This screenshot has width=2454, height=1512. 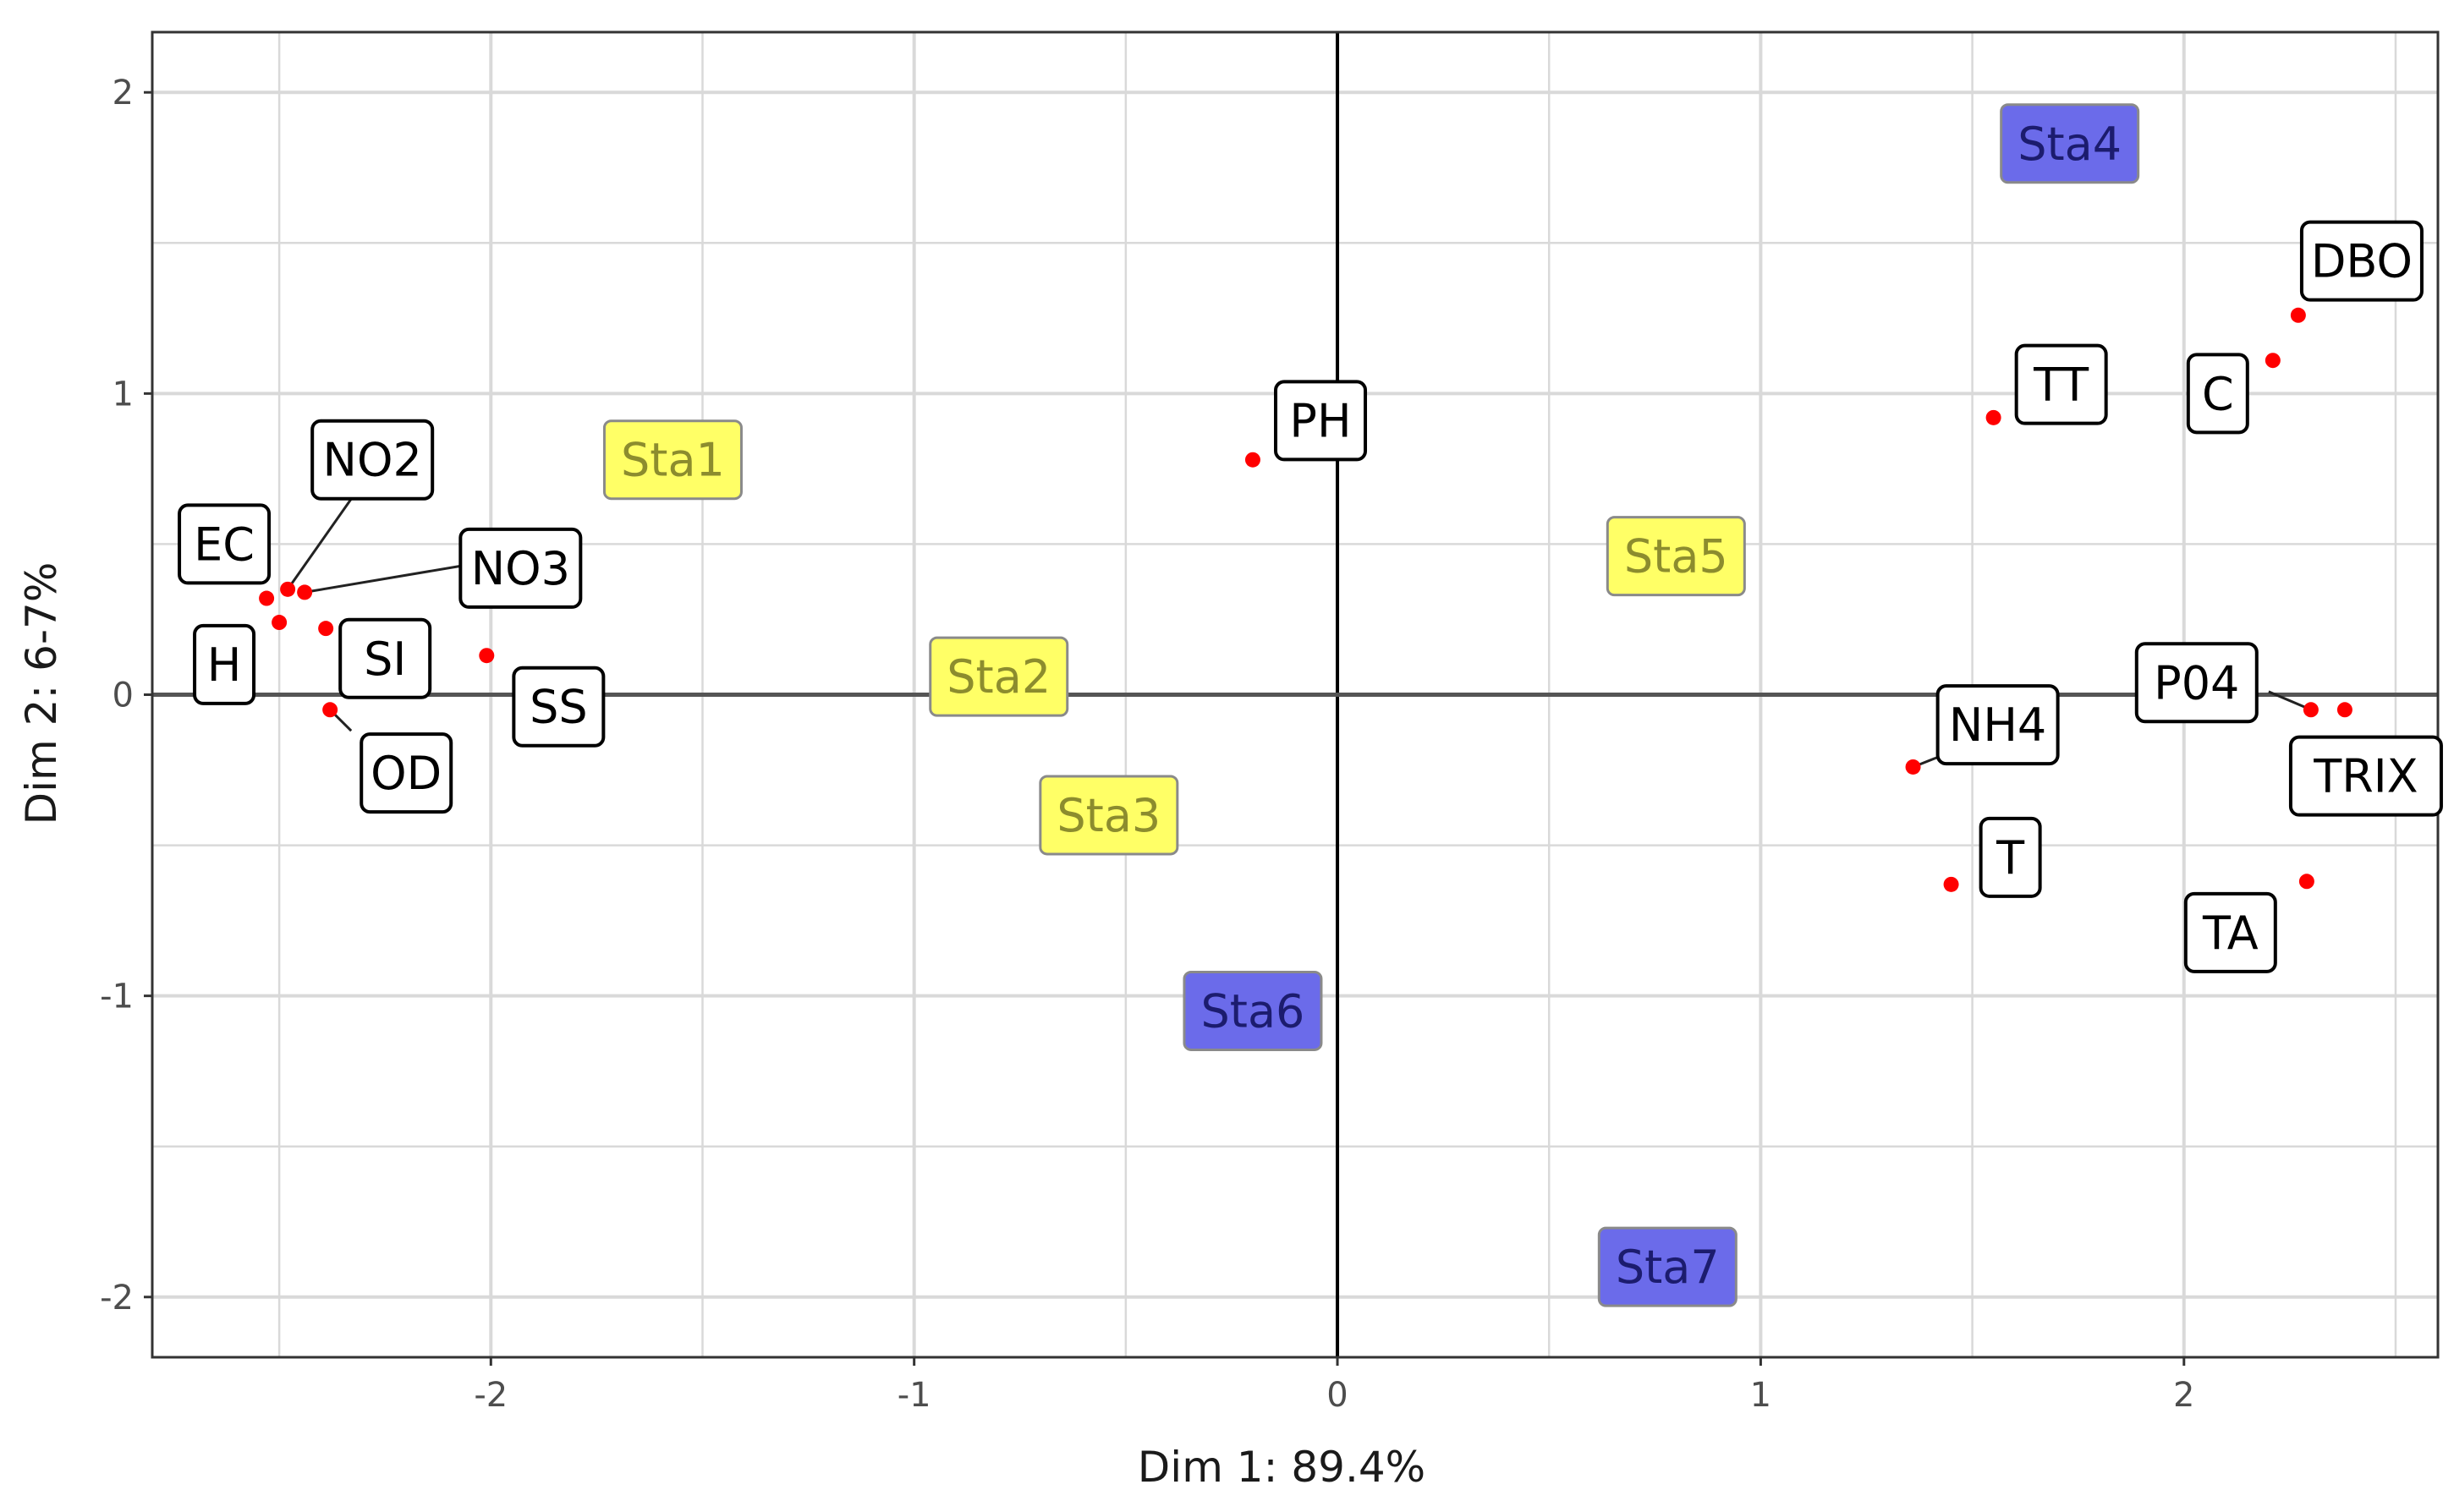 I want to click on y-tick-label: 0, so click(x=123, y=696).